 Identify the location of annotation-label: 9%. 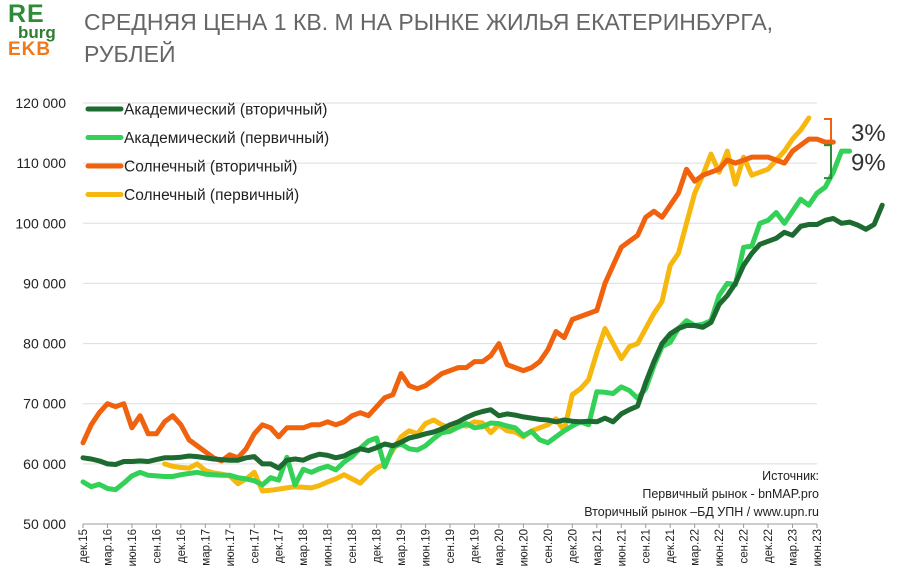
(868, 163).